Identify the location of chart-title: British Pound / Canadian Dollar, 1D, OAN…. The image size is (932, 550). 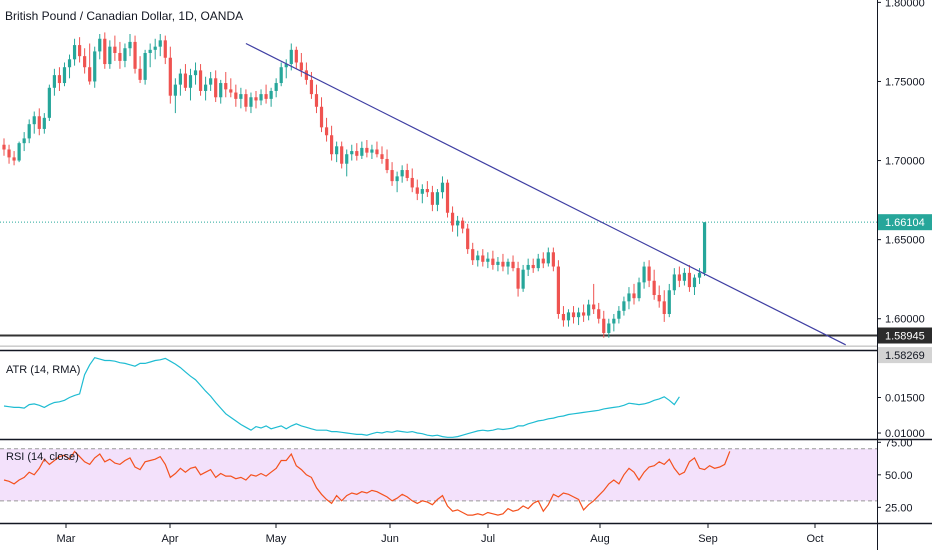
(124, 16).